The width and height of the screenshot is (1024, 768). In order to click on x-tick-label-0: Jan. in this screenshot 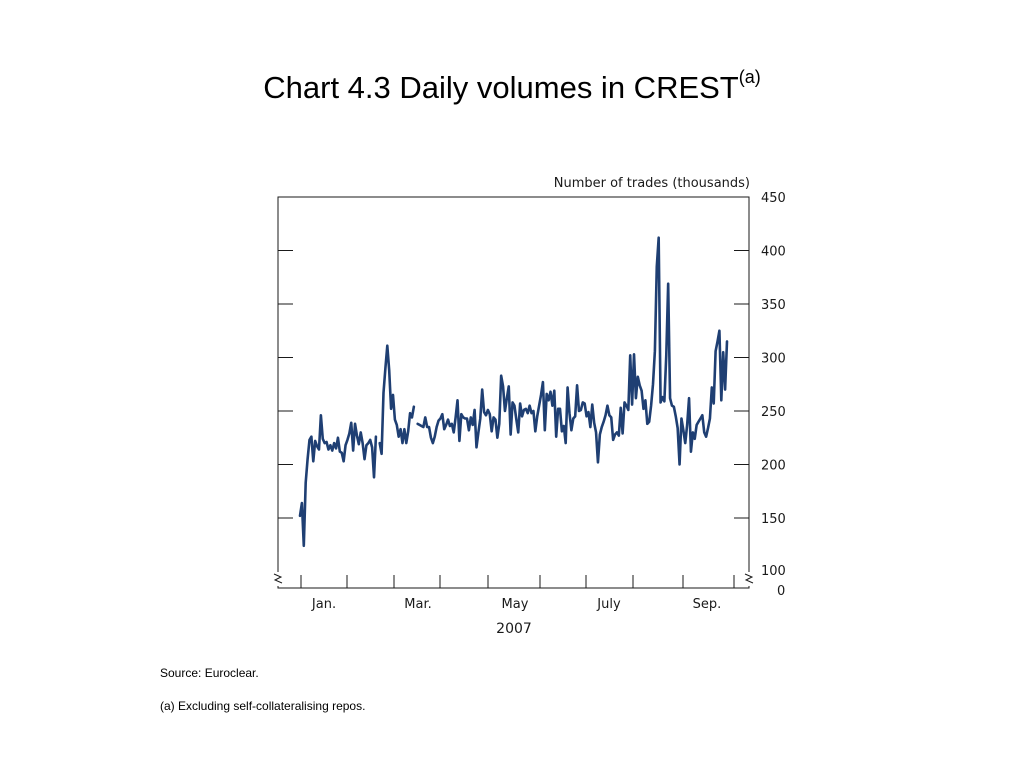, I will do `click(323, 604)`.